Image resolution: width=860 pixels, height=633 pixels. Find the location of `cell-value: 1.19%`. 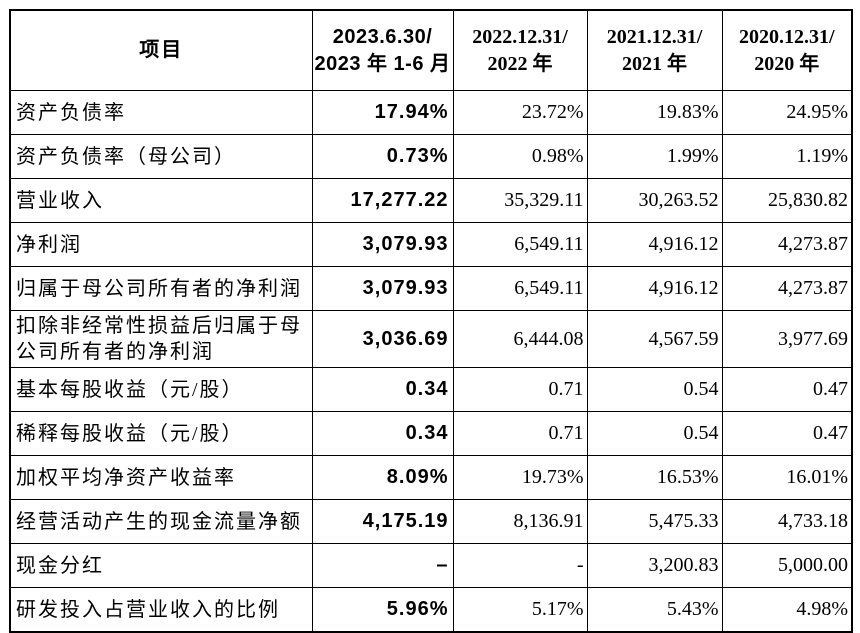

cell-value: 1.19% is located at coordinates (787, 156).